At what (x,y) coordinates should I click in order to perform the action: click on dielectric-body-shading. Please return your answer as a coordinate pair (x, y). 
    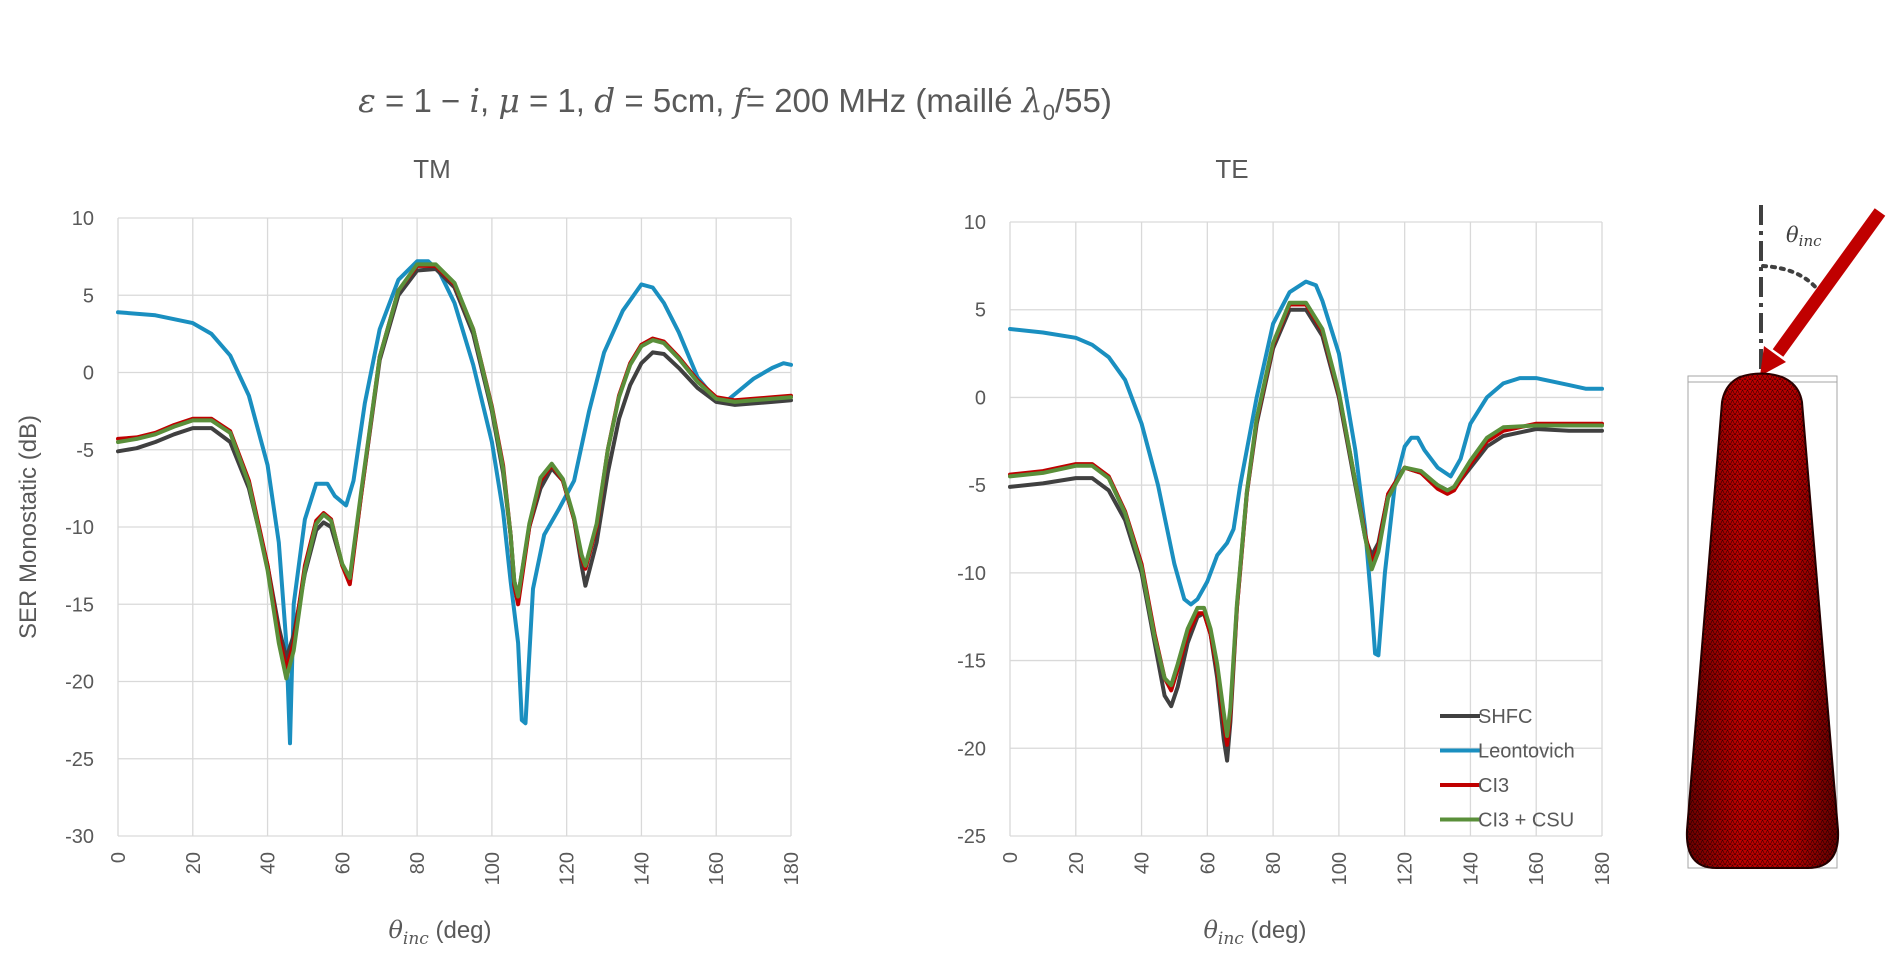
    Looking at the image, I should click on (1762, 620).